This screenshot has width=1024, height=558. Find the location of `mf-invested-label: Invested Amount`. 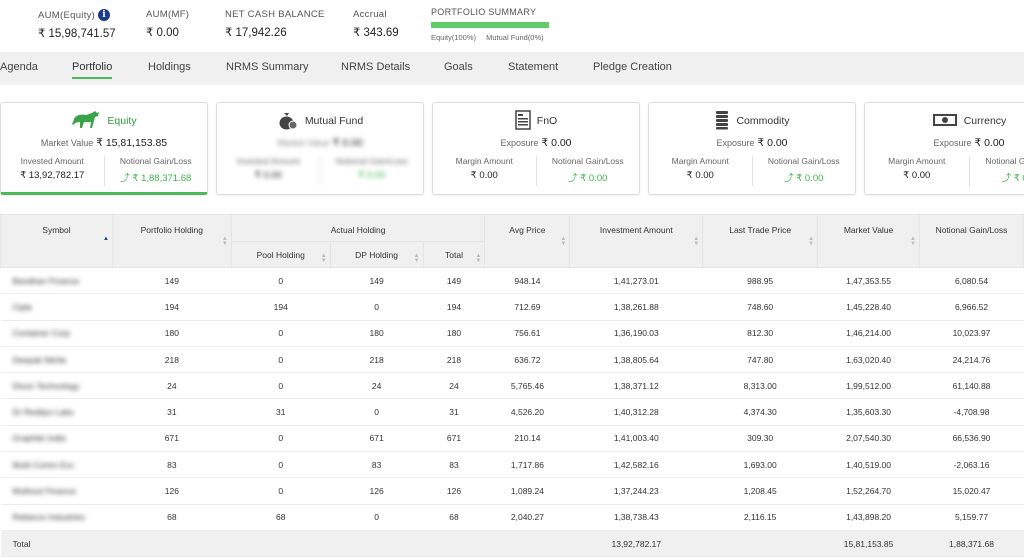

mf-invested-label: Invested Amount is located at coordinates (268, 161).